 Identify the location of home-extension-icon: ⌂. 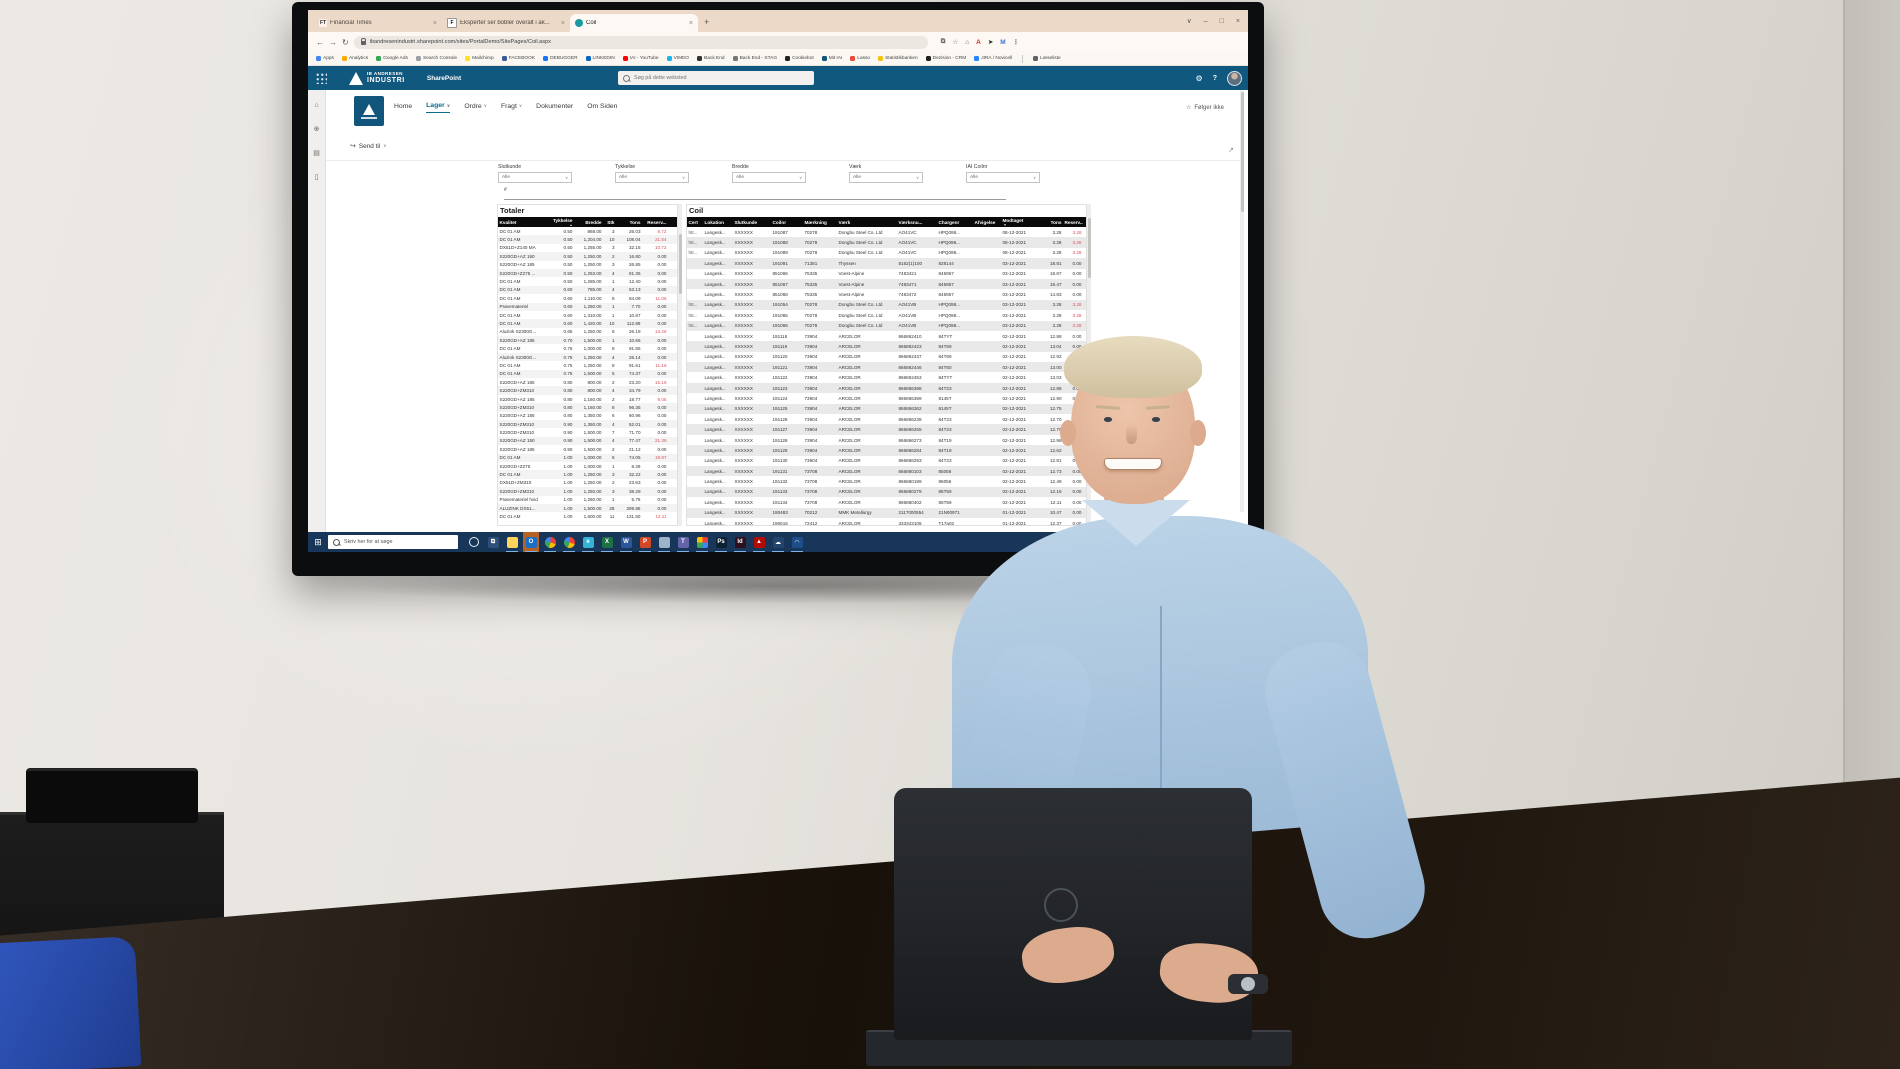
(967, 42).